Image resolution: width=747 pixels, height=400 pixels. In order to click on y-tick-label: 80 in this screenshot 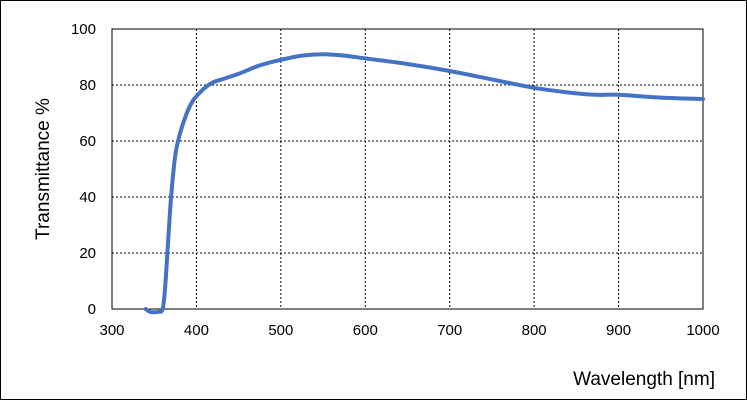, I will do `click(87, 85)`.